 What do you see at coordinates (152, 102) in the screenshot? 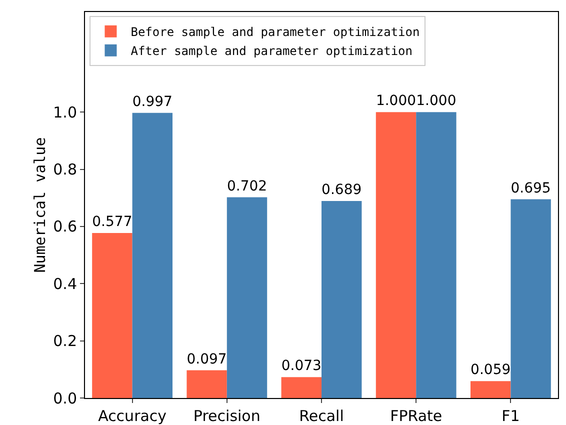
I see `data-label: 0.997` at bounding box center [152, 102].